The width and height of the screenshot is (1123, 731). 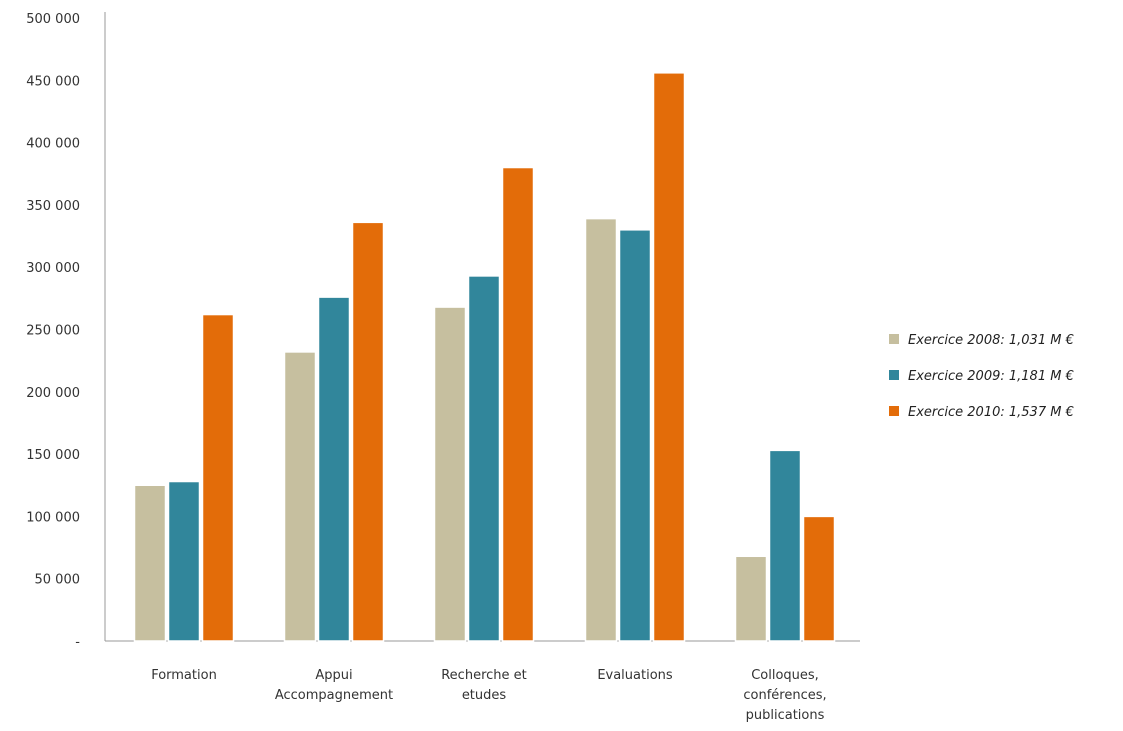 I want to click on y-tick-label: 400 000, so click(x=53, y=144).